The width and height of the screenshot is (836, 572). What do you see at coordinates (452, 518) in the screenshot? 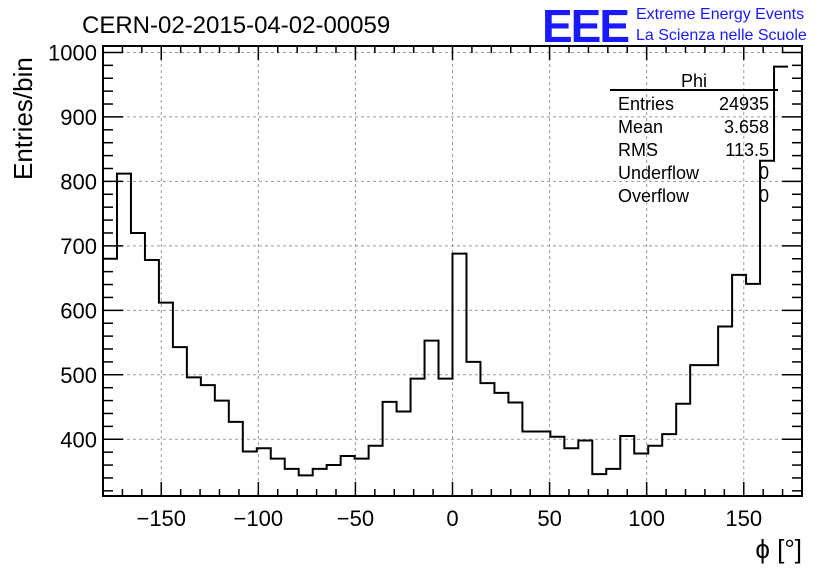
I see `x-tick-label: 0` at bounding box center [452, 518].